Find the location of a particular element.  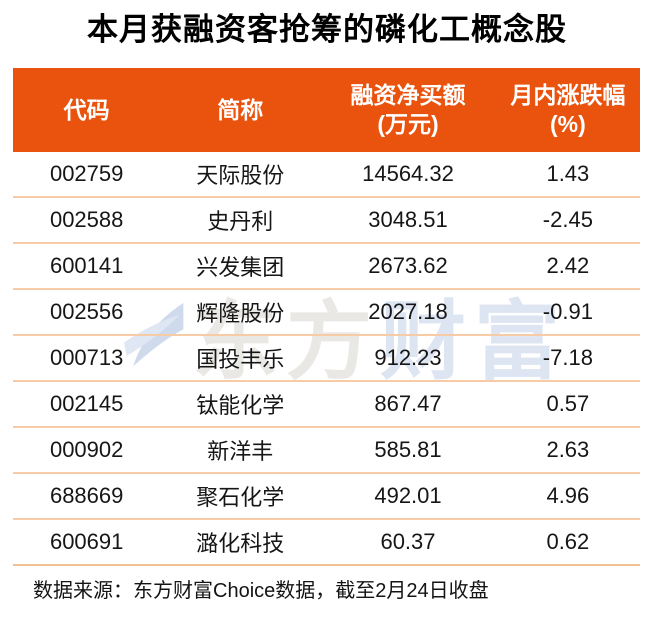

watermark: 东方财富 is located at coordinates (344, 342).